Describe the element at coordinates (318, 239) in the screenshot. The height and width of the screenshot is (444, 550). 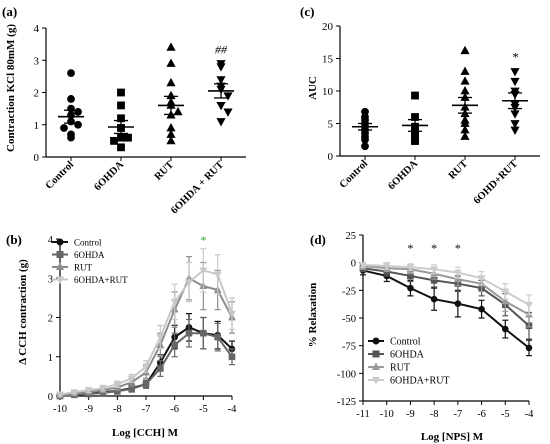
I see `panel-label-d: (d)` at that location.